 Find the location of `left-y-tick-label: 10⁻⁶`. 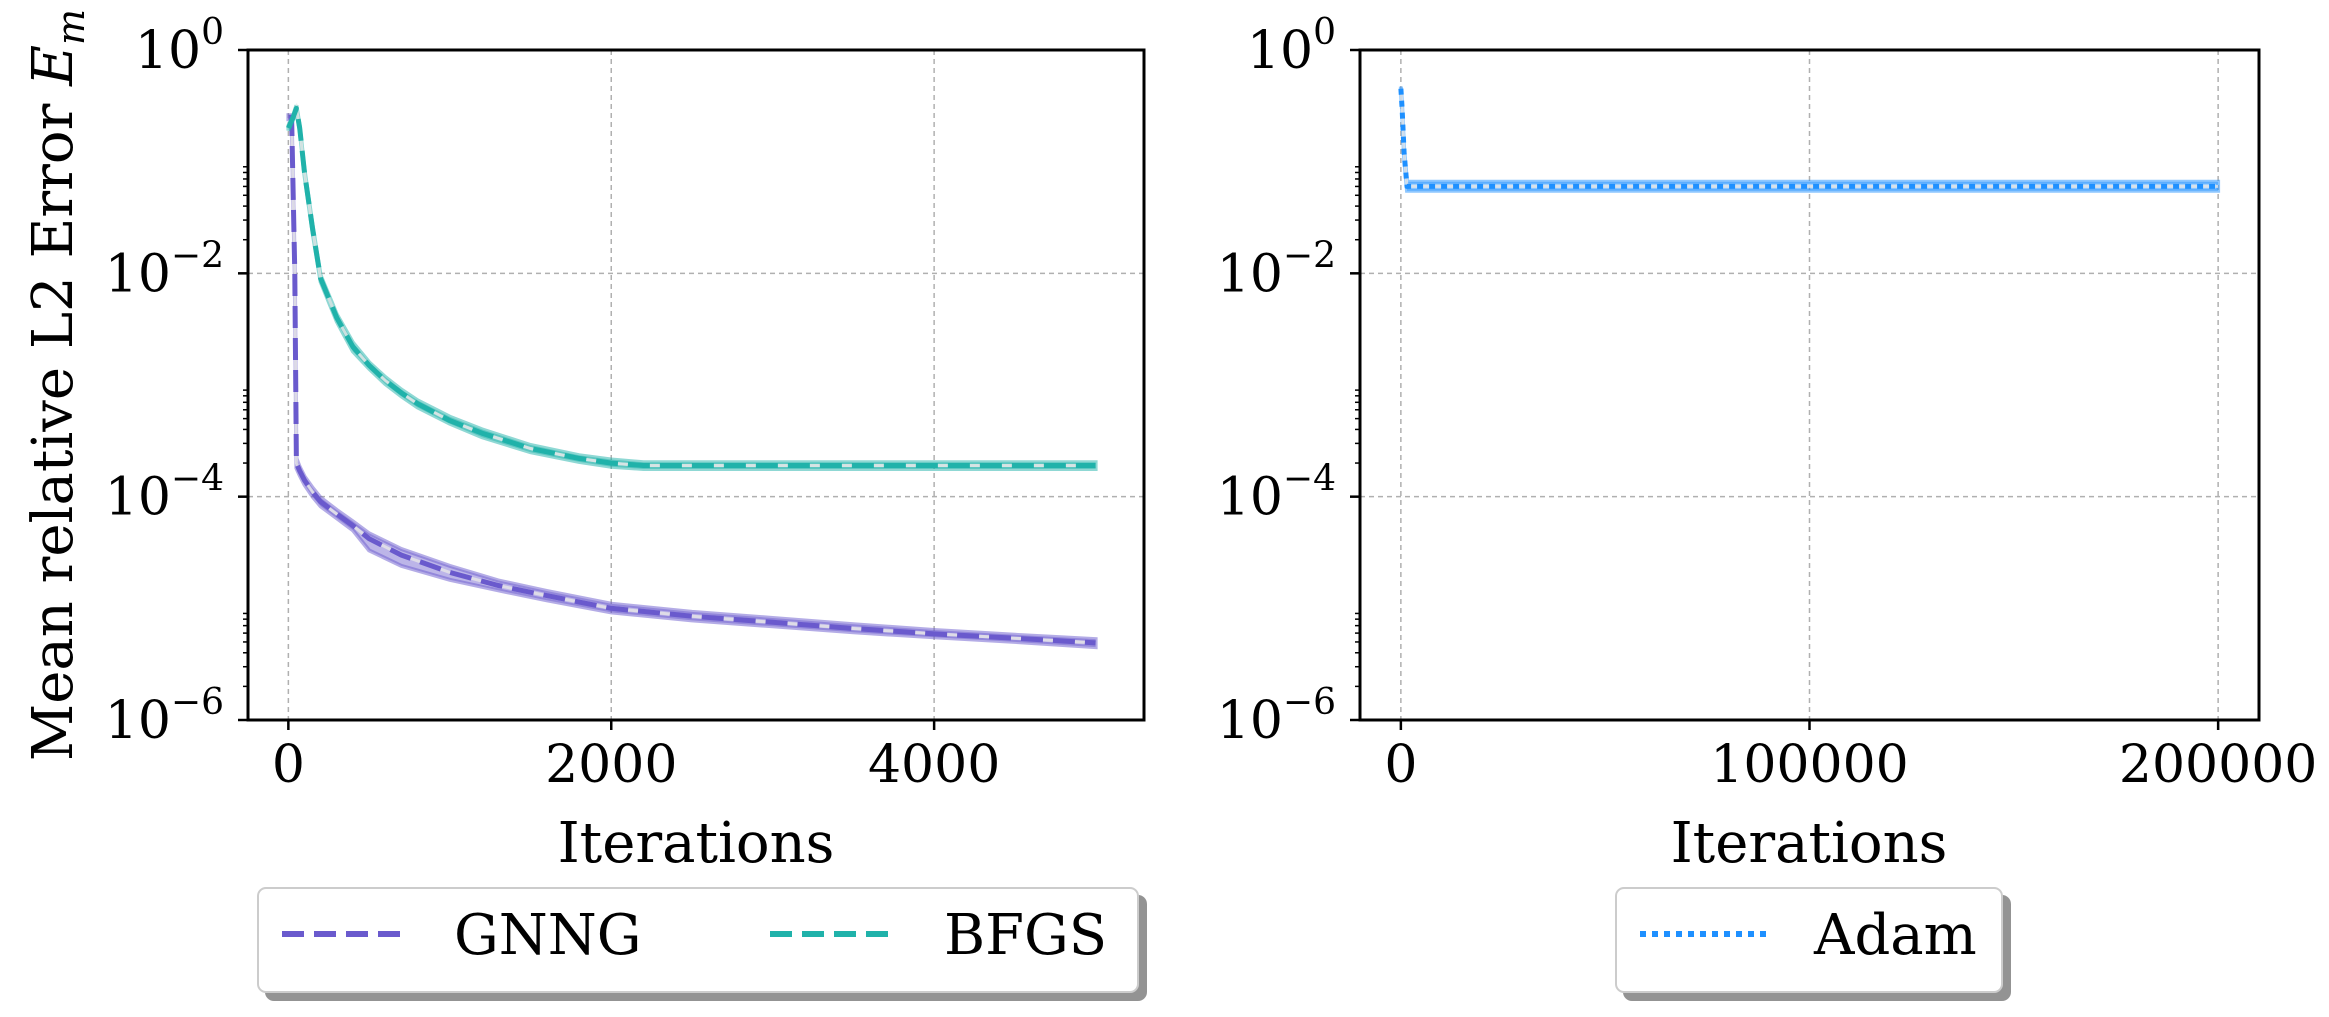

left-y-tick-label: 10⁻⁶ is located at coordinates (164, 716).